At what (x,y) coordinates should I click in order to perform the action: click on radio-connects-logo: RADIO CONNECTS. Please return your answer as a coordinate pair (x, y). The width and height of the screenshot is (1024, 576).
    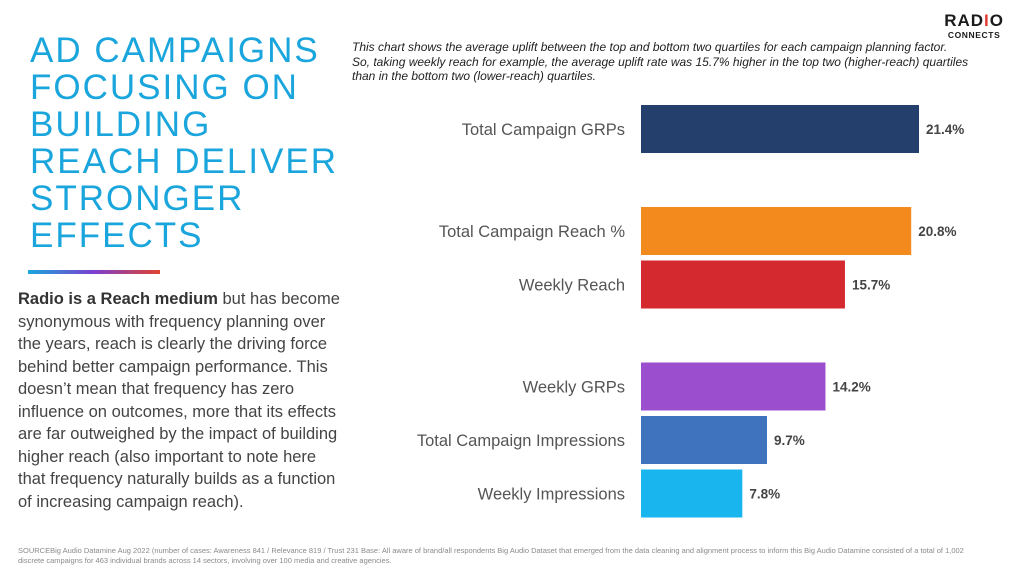
    Looking at the image, I should click on (974, 26).